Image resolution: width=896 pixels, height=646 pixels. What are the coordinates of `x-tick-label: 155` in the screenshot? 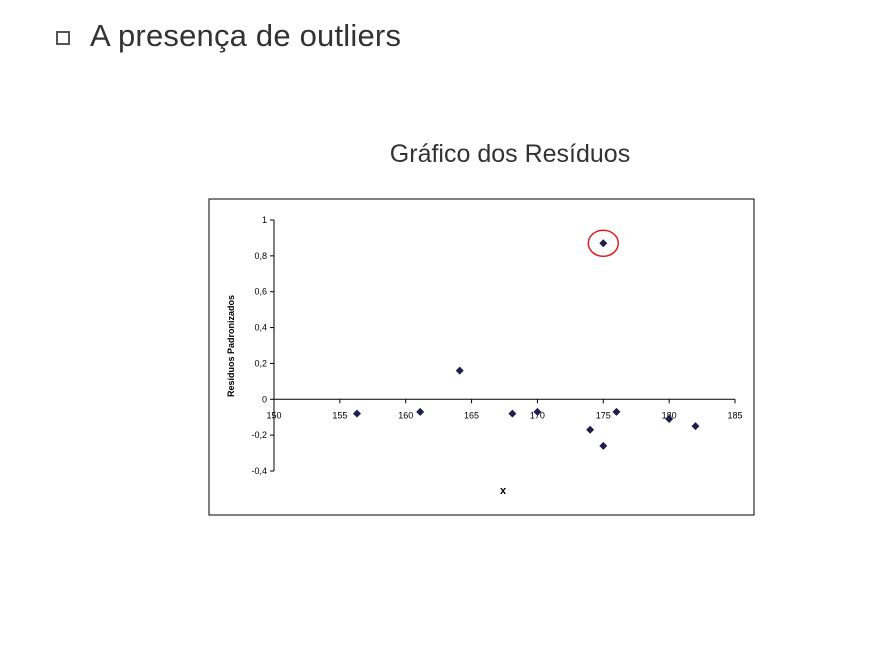 It's located at (339, 415).